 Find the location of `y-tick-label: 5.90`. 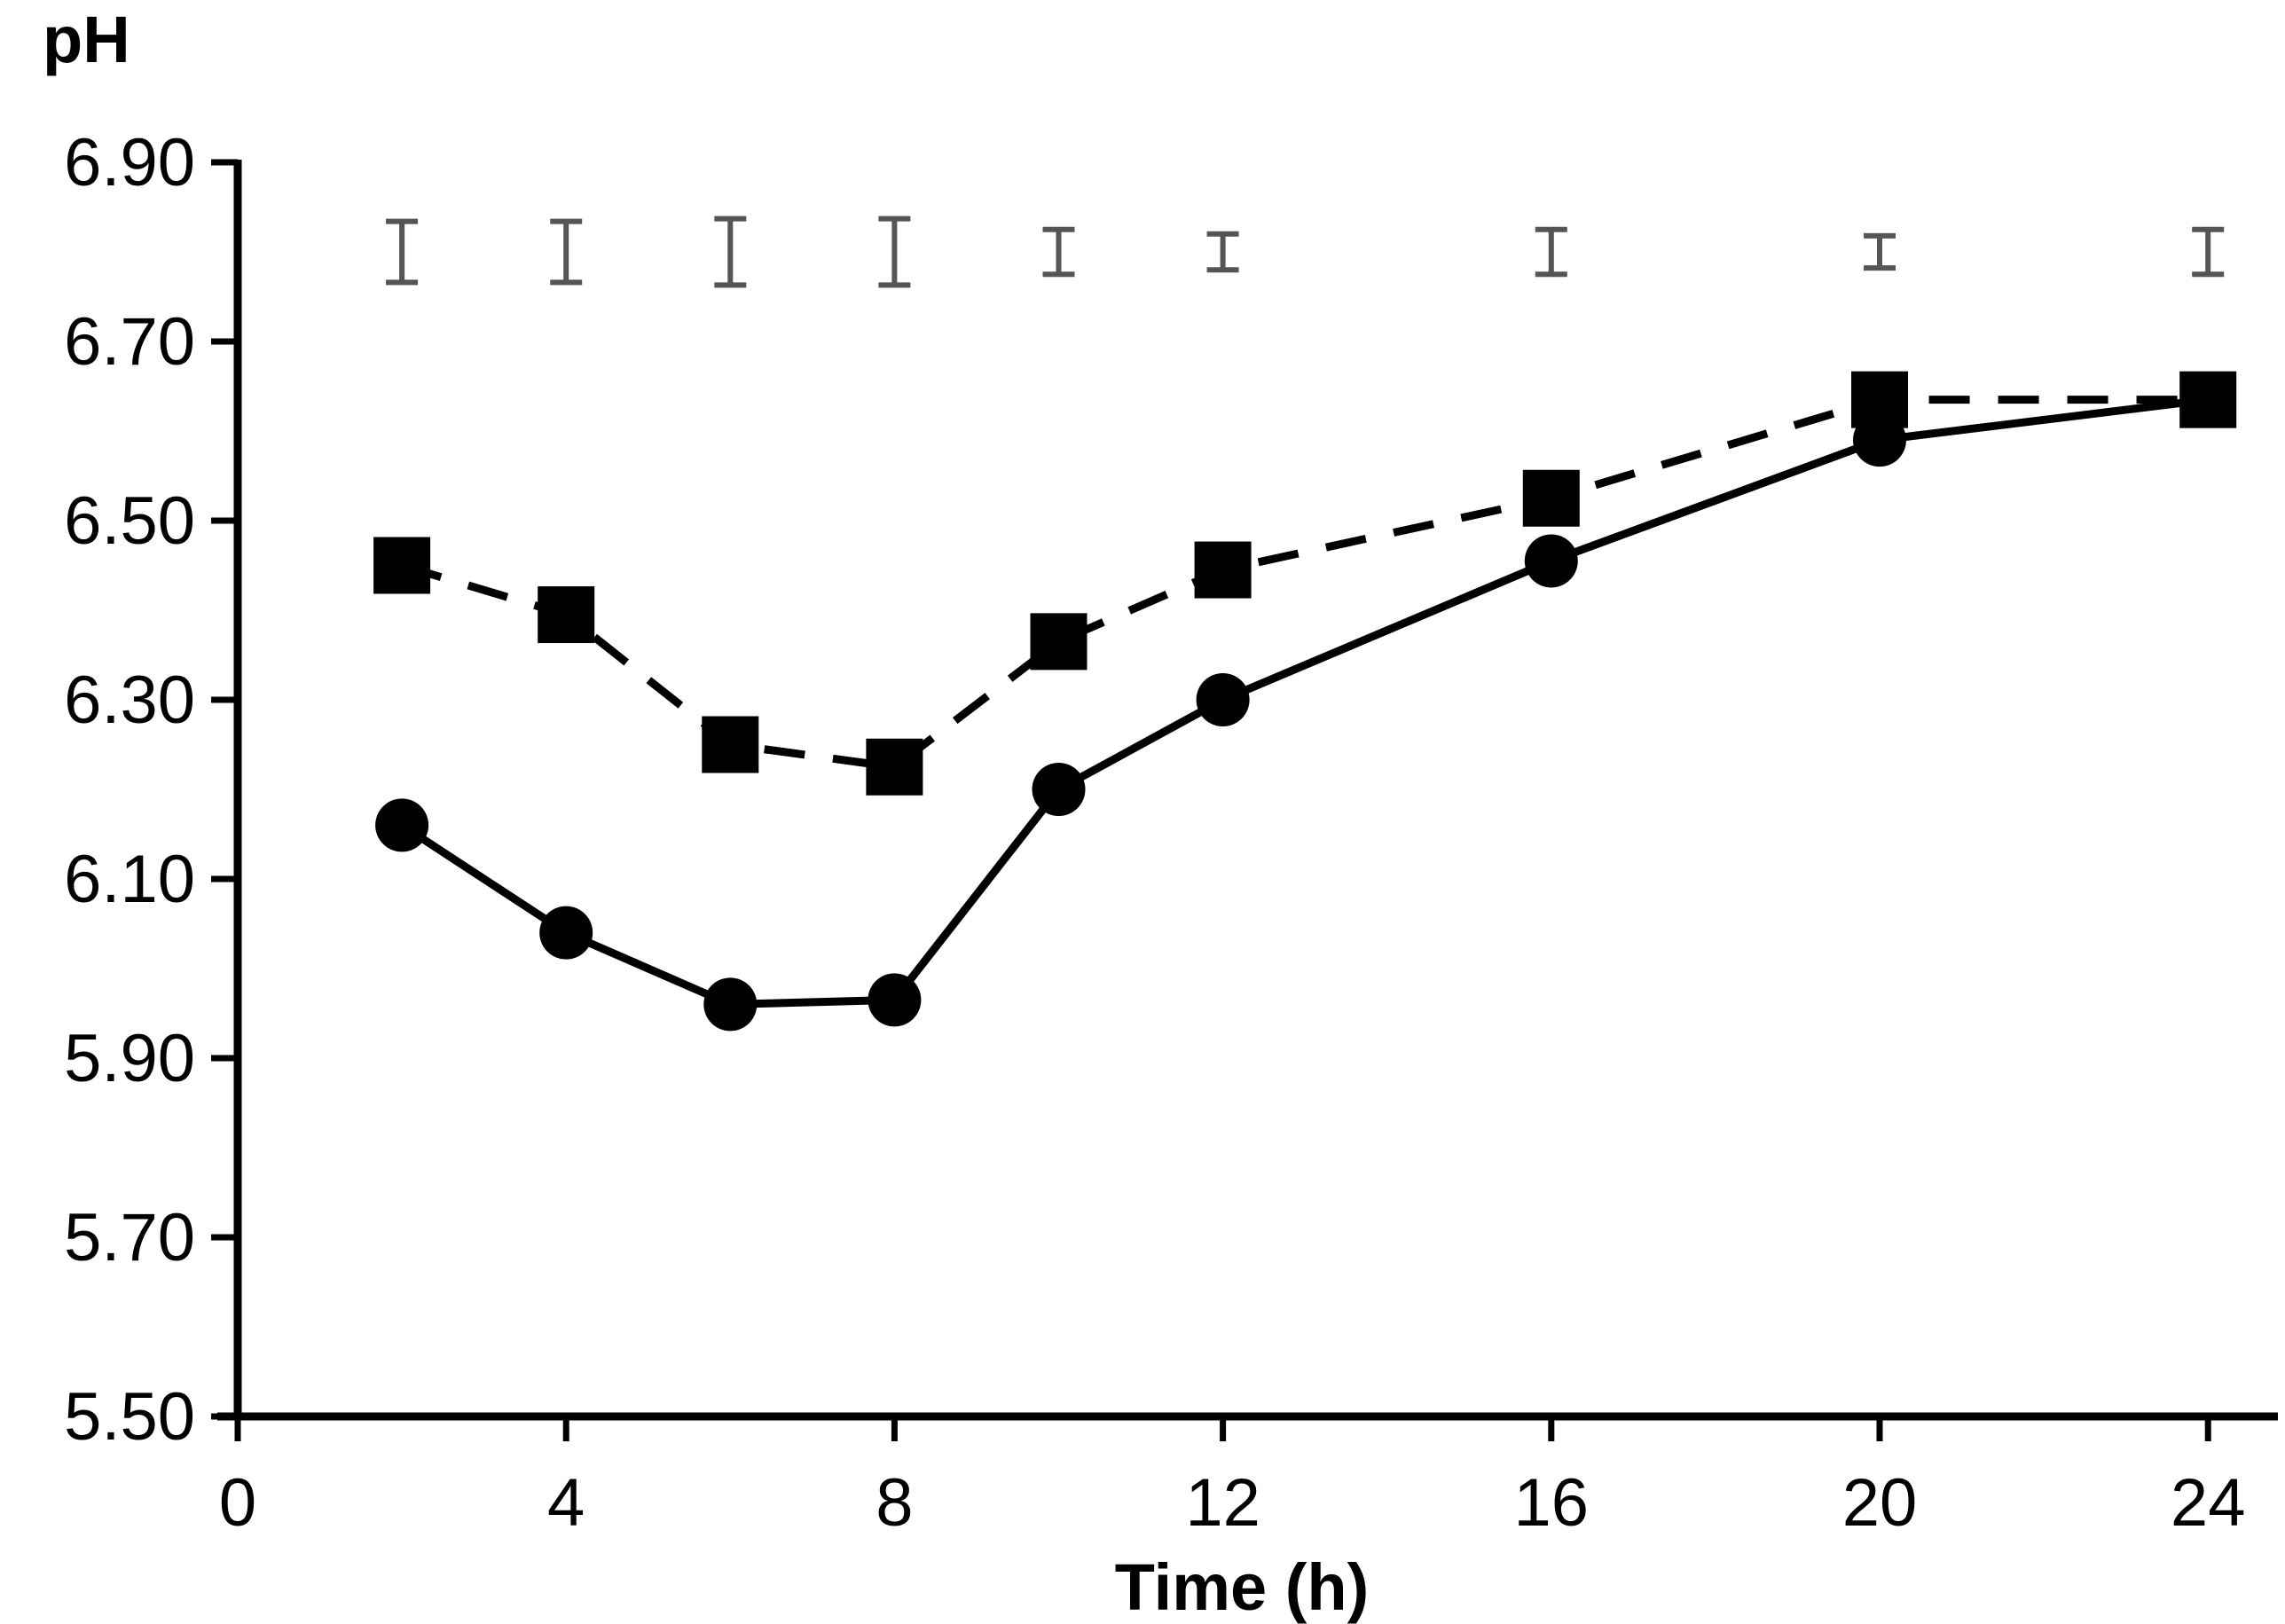

y-tick-label: 5.90 is located at coordinates (129, 1058).